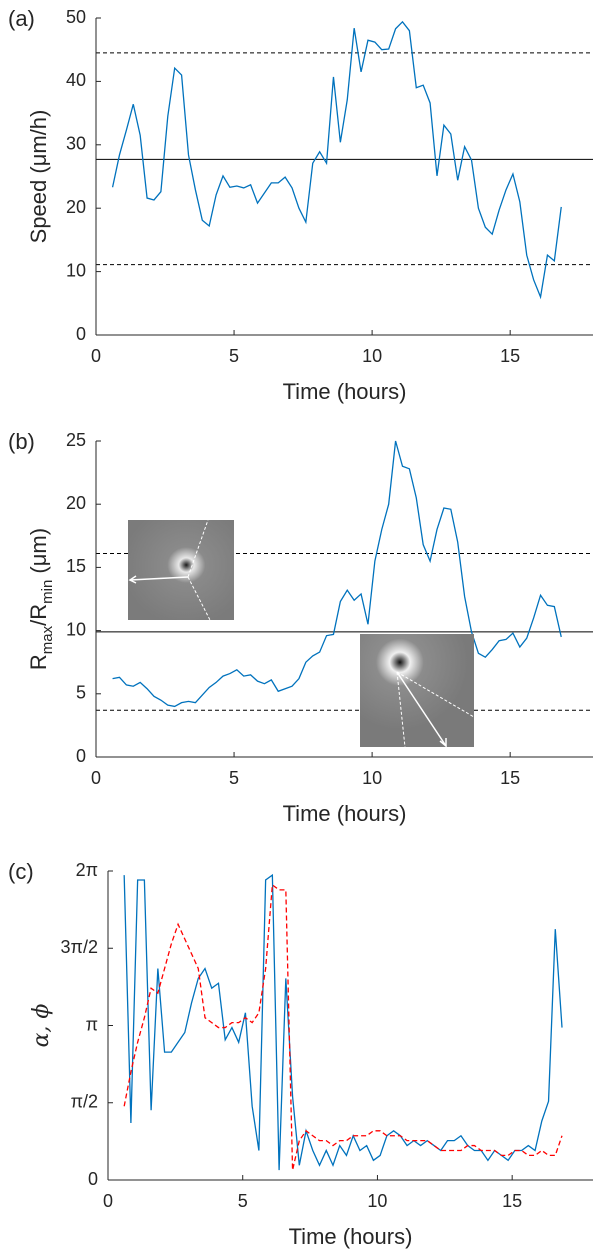 The width and height of the screenshot is (595, 1253). Describe the element at coordinates (76, 440) in the screenshot. I see `y-tick-label: 25` at that location.